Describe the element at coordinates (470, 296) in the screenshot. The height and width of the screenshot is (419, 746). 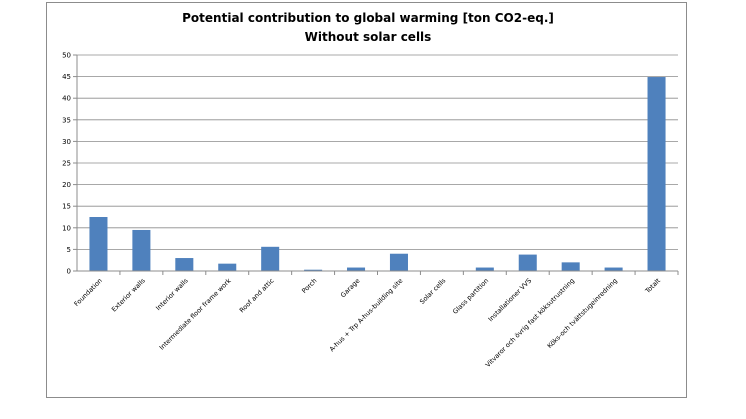
I see `x-category-label: Glass partition` at that location.